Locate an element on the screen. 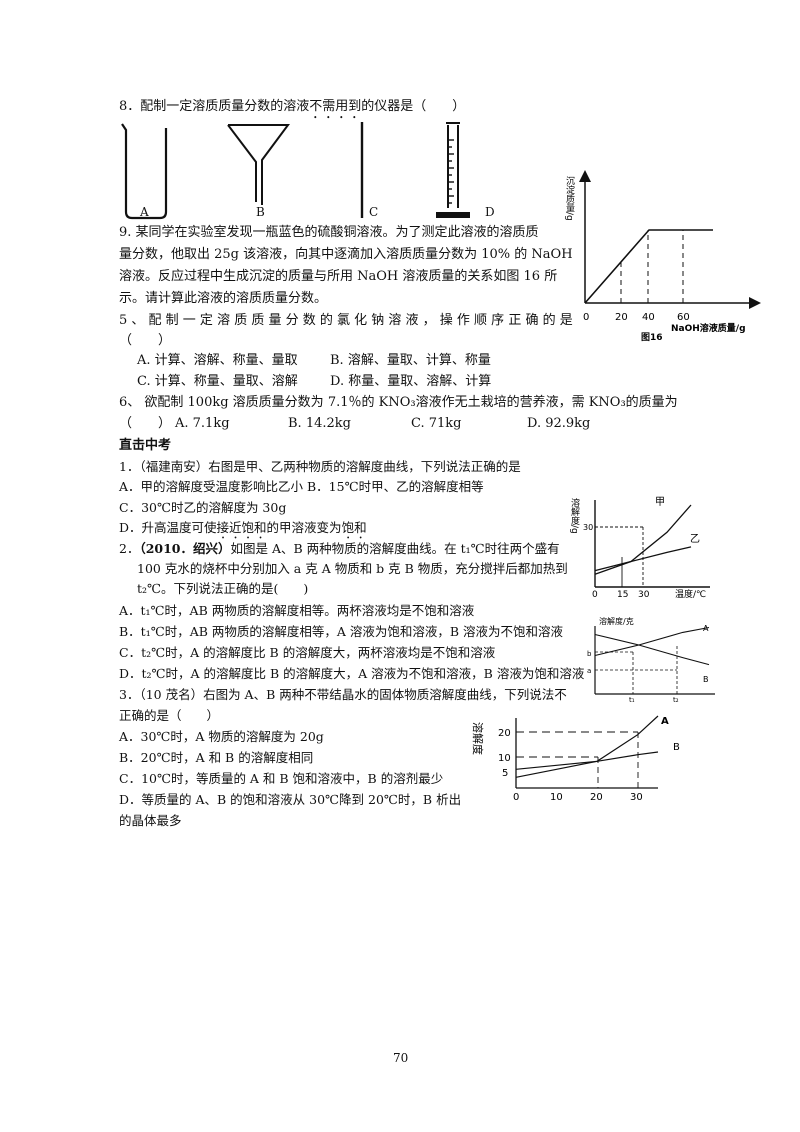 This screenshot has height=1132, width=800. z1-option-d-a: D．升高温度可使 is located at coordinates (168, 527).